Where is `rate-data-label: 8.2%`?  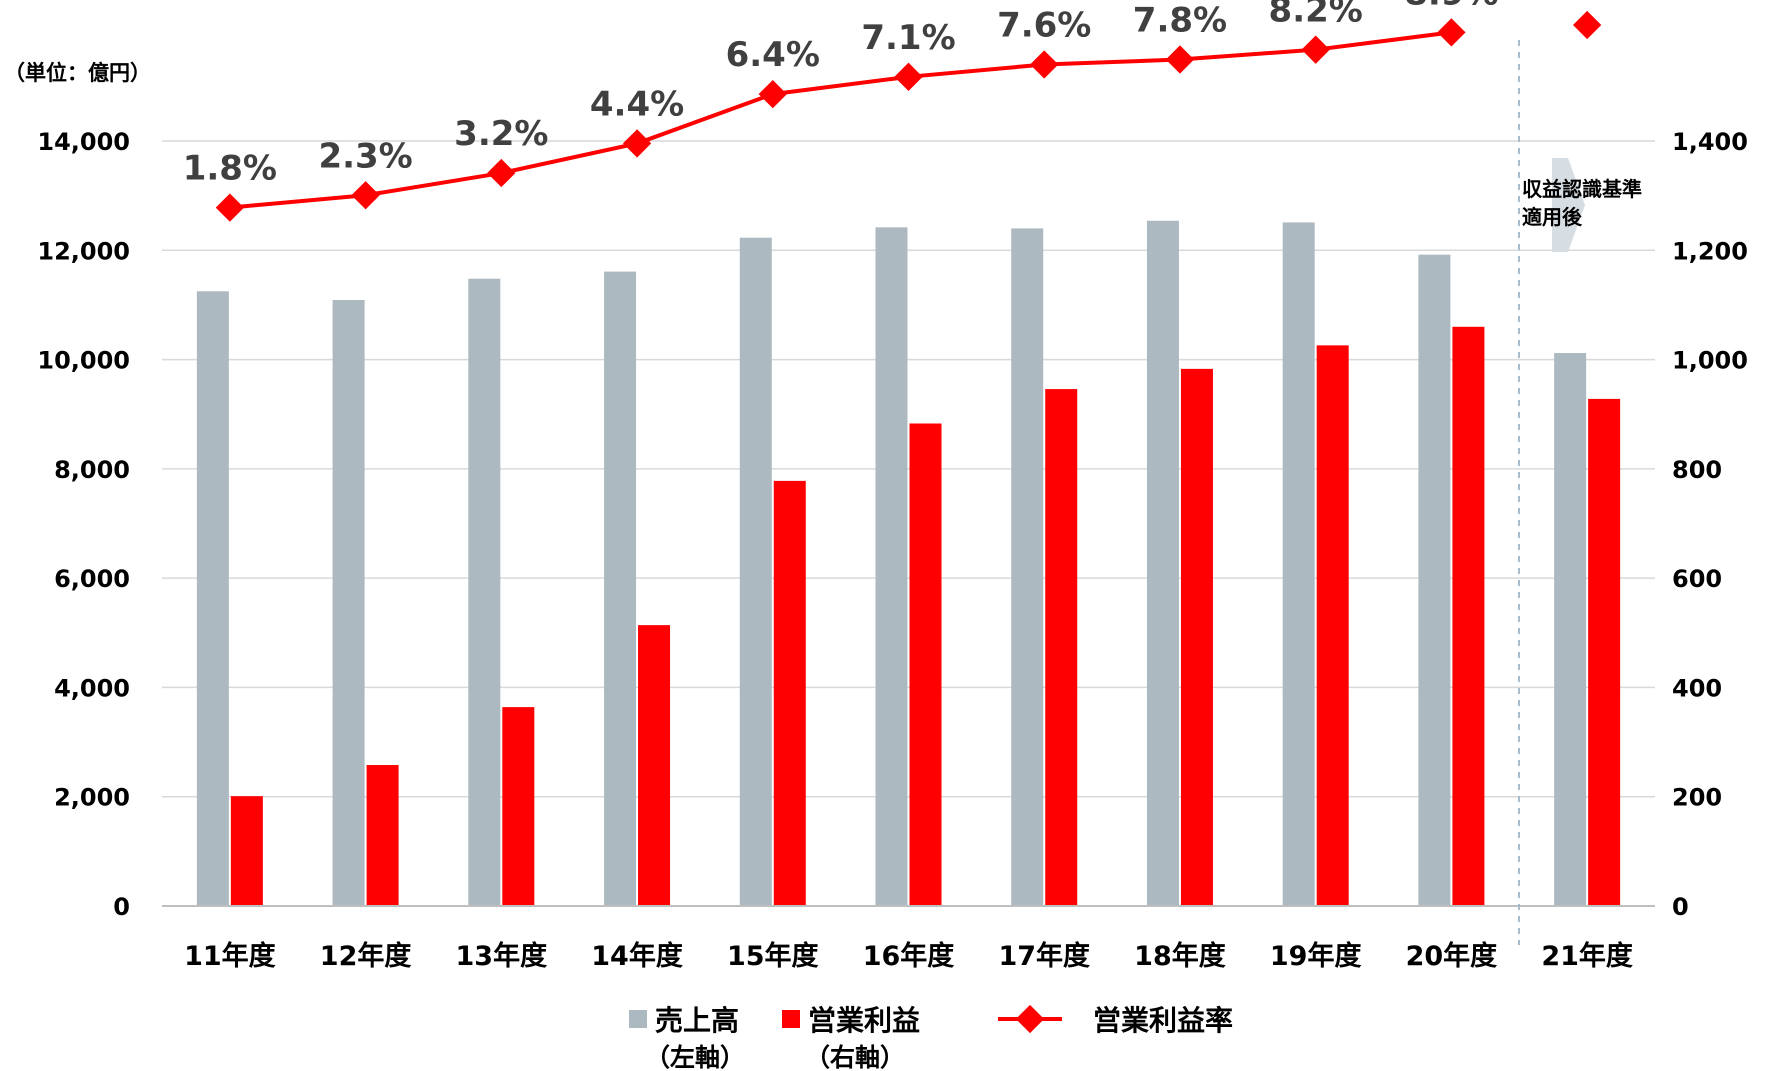 rate-data-label: 8.2% is located at coordinates (1316, 15).